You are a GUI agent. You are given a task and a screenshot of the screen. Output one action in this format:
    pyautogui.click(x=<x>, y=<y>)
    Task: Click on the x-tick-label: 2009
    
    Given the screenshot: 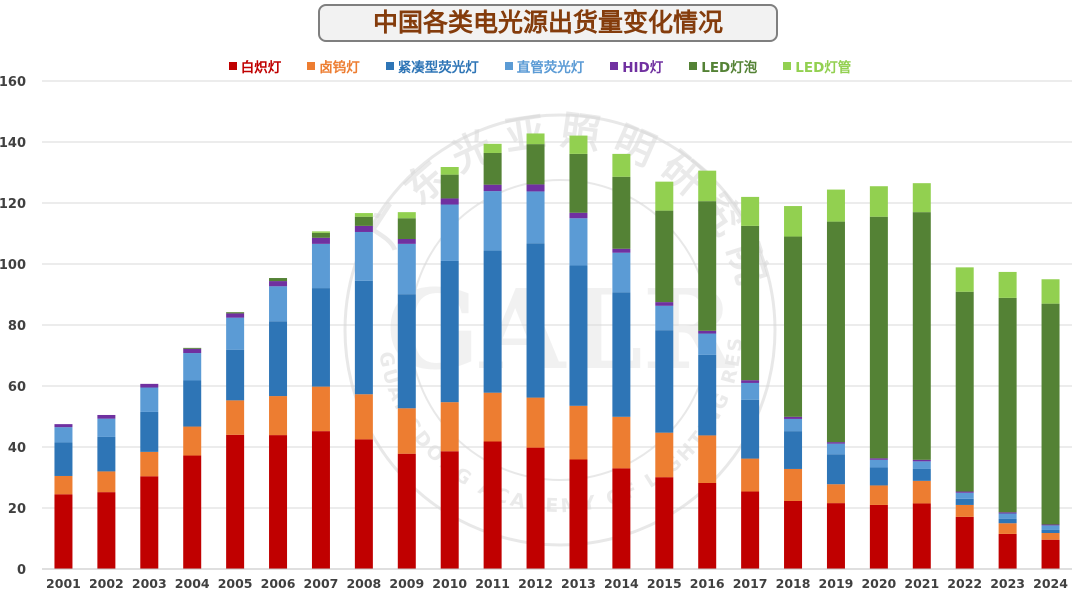 What is the action you would take?
    pyautogui.click(x=406, y=583)
    